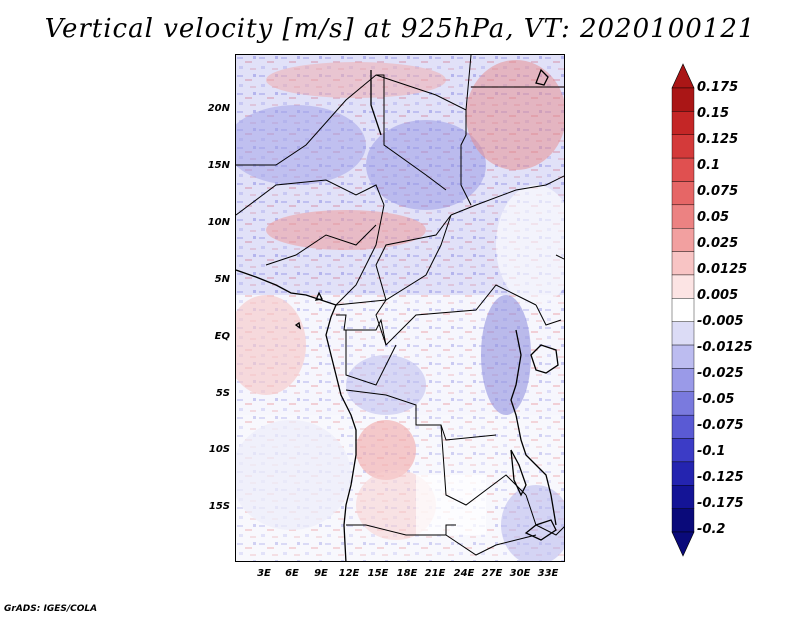 This screenshot has width=800, height=618. Describe the element at coordinates (310, 197) in the screenshot. I see `border-mali-burkina` at that location.